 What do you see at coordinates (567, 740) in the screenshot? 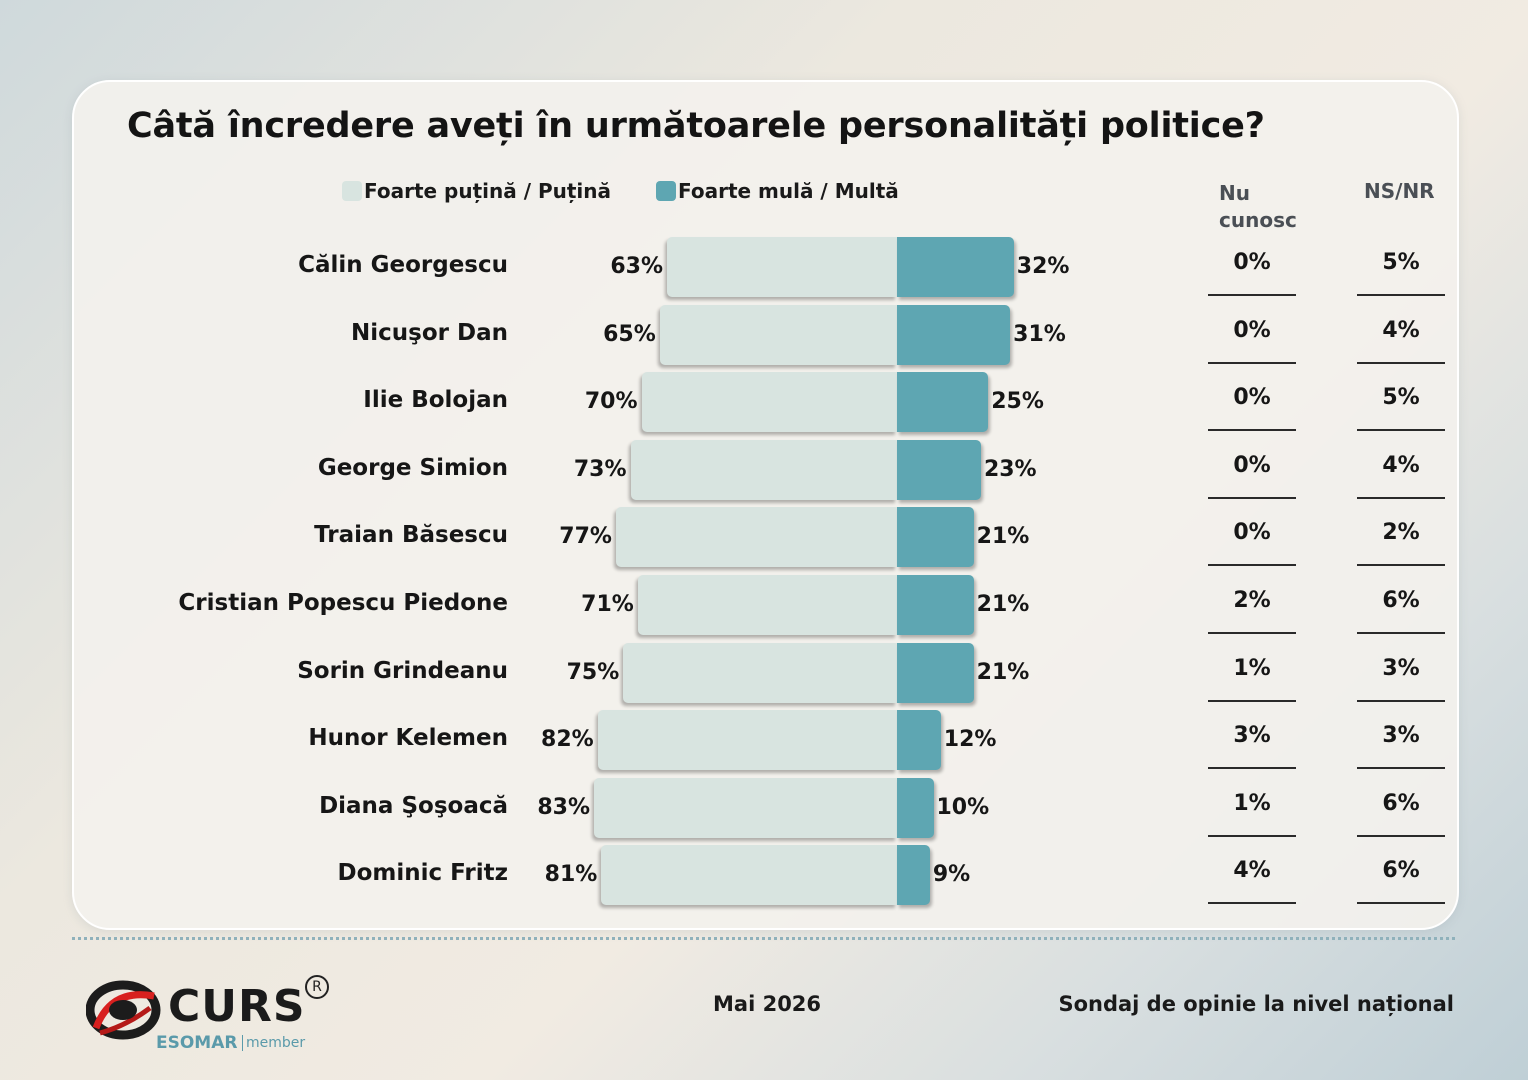
I see `label-low-trust: 82%` at bounding box center [567, 740].